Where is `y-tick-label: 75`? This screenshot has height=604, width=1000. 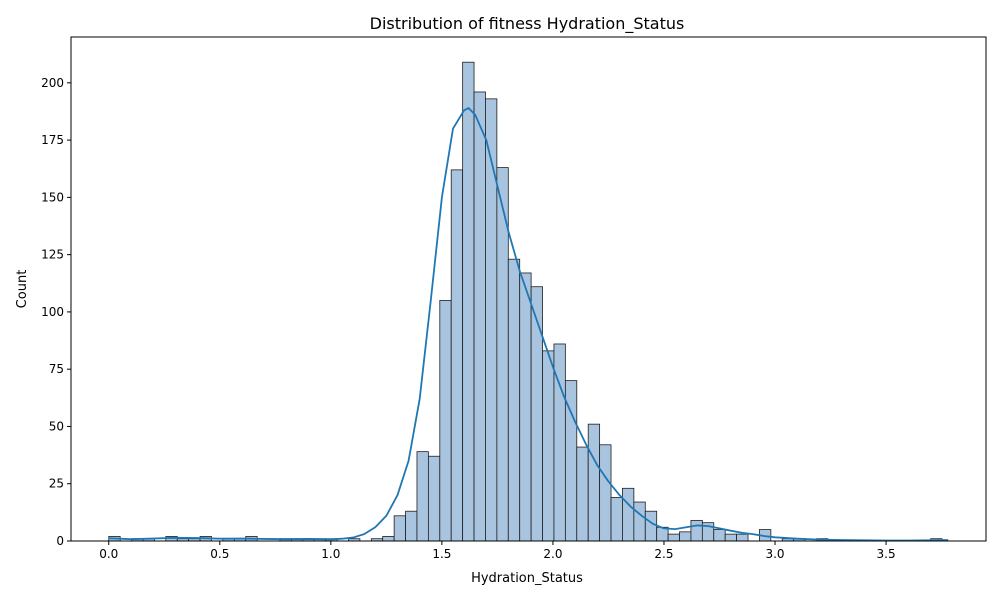 y-tick-label: 75 is located at coordinates (56, 369).